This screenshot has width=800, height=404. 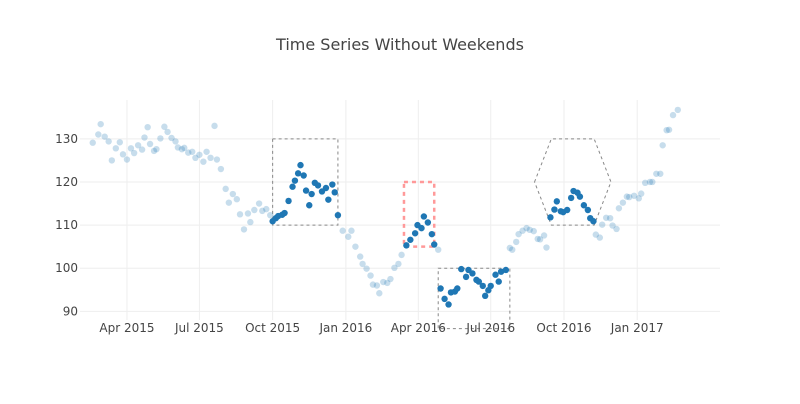 What do you see at coordinates (637, 328) in the screenshot?
I see `x-tick-label: Jan 2017` at bounding box center [637, 328].